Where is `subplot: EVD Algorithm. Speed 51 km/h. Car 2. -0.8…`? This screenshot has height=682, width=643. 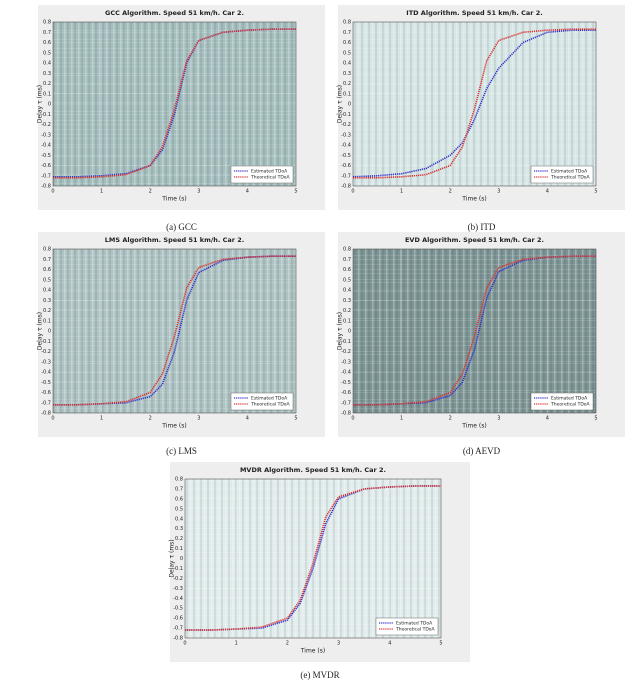
subplot: EVD Algorithm. Speed 51 km/h. Car 2. -0.8… is located at coordinates (481, 344).